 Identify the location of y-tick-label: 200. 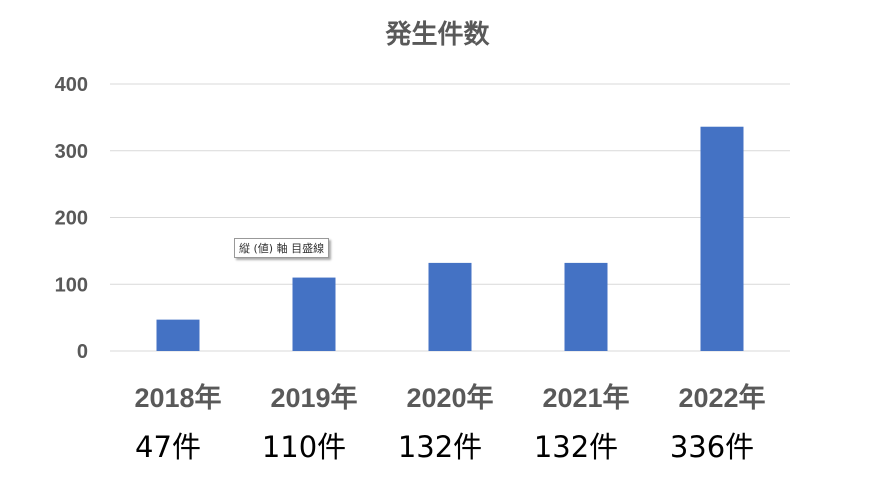
(71, 219).